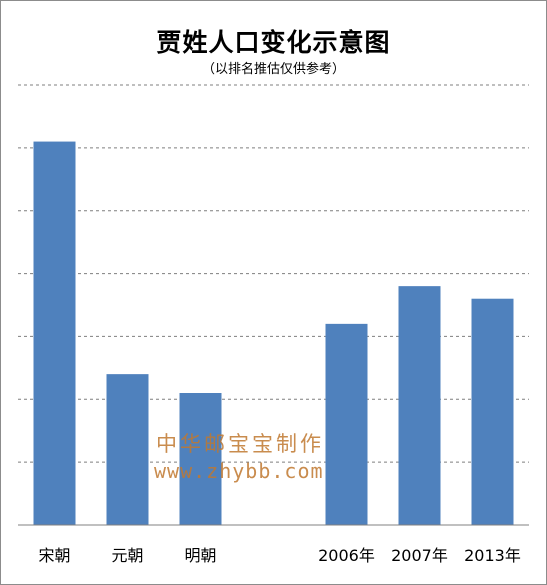 The width and height of the screenshot is (547, 585). What do you see at coordinates (492, 555) in the screenshot?
I see `category-label-6: 2013年` at bounding box center [492, 555].